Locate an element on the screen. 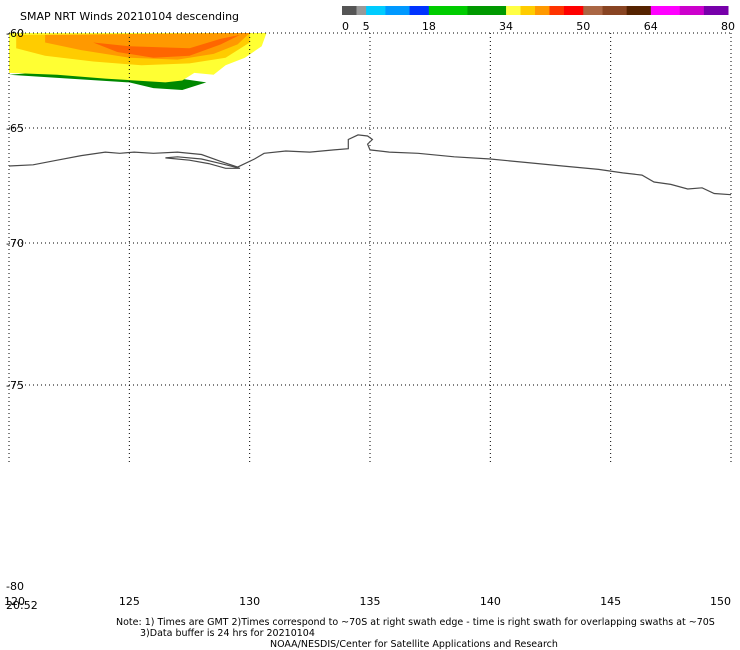 This screenshot has width=740, height=650. colorbar-label-18: 18 is located at coordinates (429, 26).